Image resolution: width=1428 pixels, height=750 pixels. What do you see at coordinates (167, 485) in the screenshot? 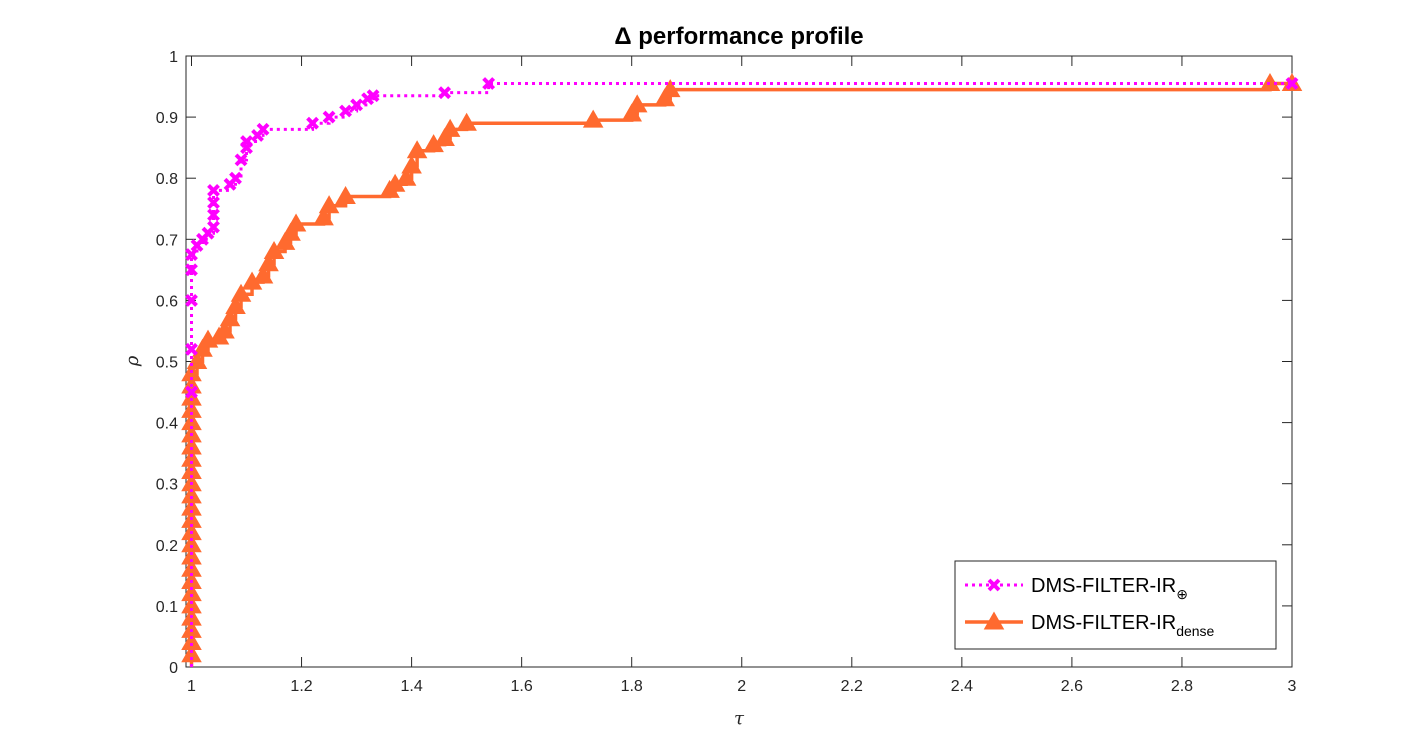
I see `y-tick-label: 0.3` at bounding box center [167, 485].